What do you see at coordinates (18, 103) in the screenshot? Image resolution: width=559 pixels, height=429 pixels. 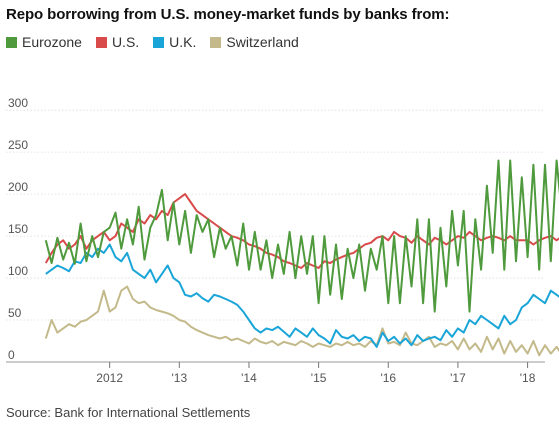 I see `y-tick-label-300: 300` at bounding box center [18, 103].